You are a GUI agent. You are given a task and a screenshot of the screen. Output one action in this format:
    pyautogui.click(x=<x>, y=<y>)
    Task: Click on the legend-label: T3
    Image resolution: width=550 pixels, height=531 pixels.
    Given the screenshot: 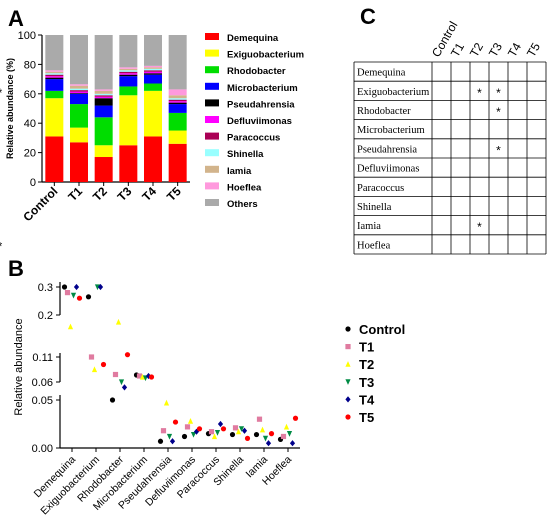 What is the action you would take?
    pyautogui.click(x=366, y=382)
    